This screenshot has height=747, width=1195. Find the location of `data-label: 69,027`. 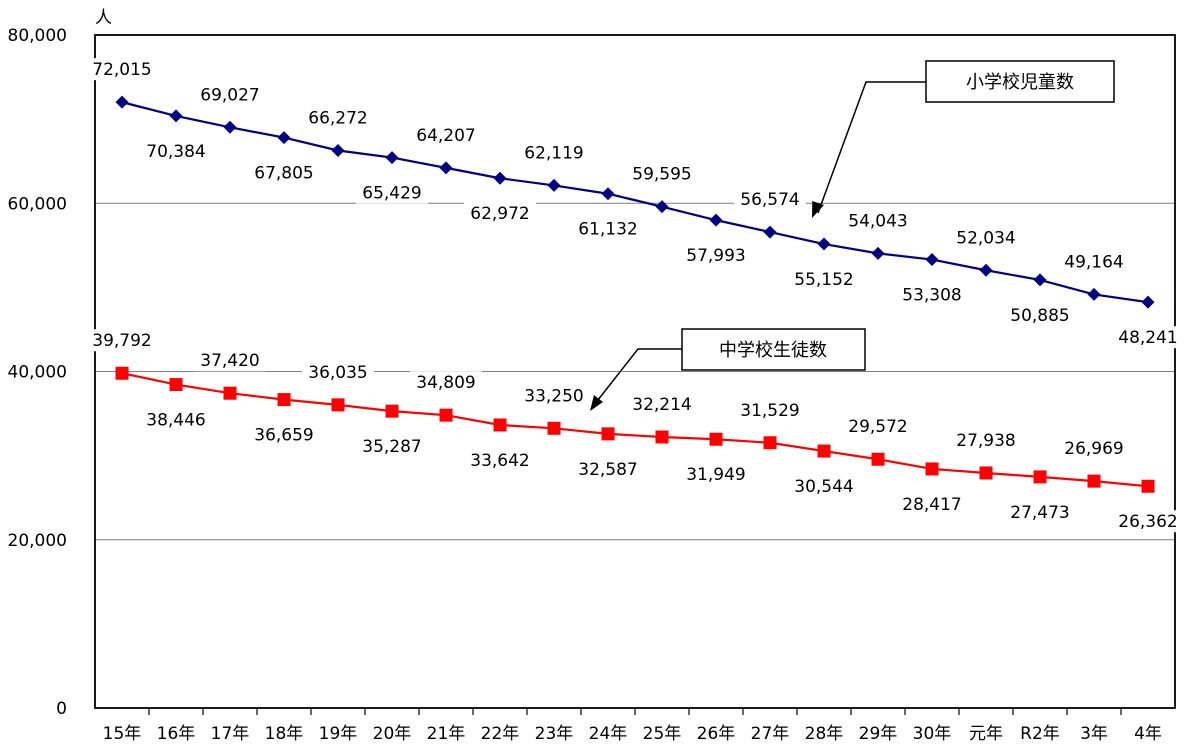

data-label: 69,027 is located at coordinates (229, 95).